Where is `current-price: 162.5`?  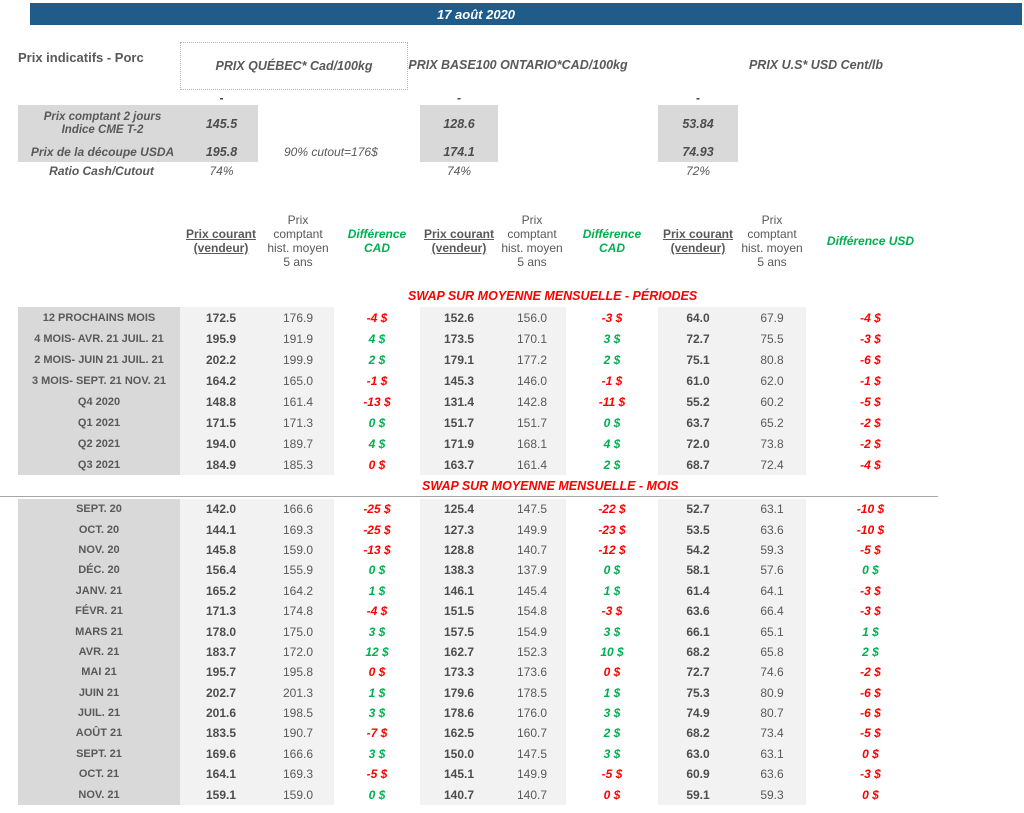 current-price: 162.5 is located at coordinates (459, 733).